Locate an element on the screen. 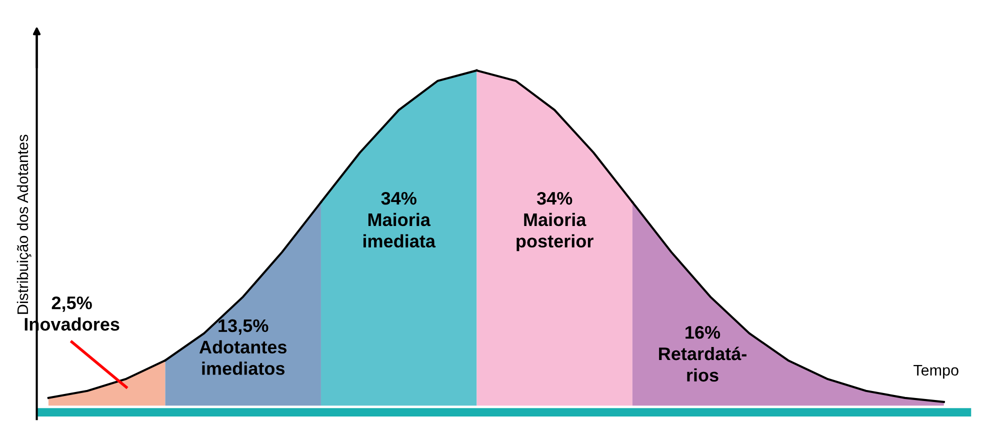  annotation: 16% Retardatá- rios is located at coordinates (702, 354).